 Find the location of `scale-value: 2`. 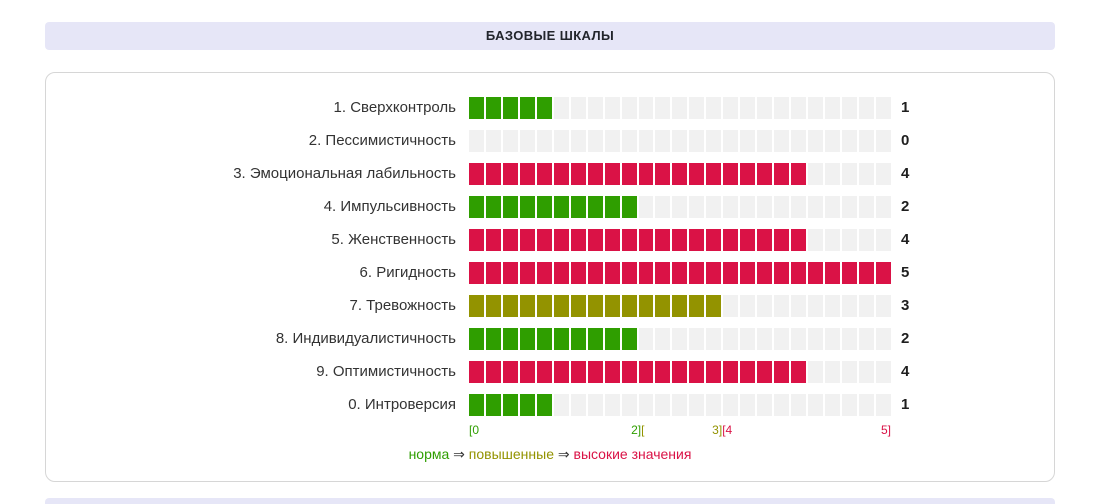

scale-value: 2 is located at coordinates (905, 338).